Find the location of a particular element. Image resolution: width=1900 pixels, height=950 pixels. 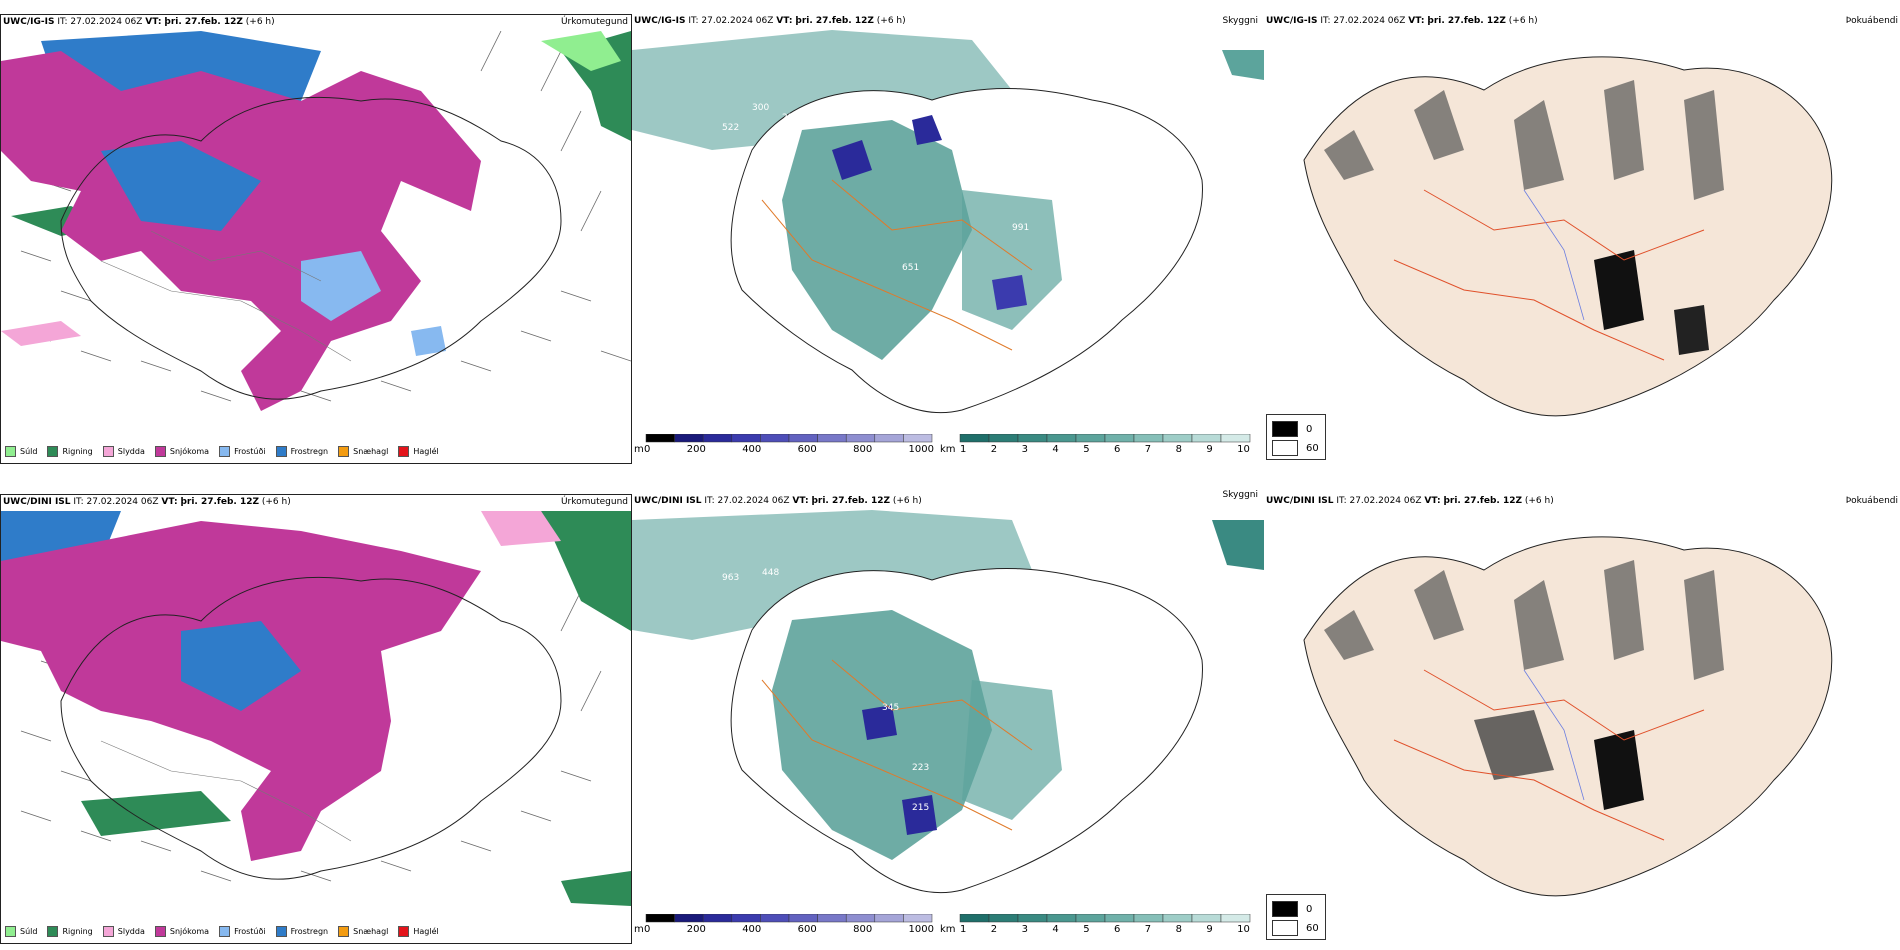

fog-legend-row: 60 is located at coordinates (1295, 928).